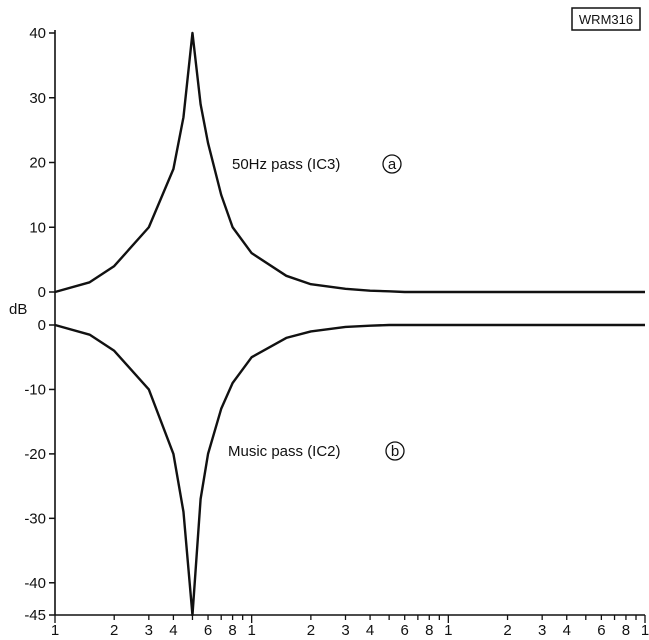  I want to click on annotation-top-marker: a, so click(392, 164).